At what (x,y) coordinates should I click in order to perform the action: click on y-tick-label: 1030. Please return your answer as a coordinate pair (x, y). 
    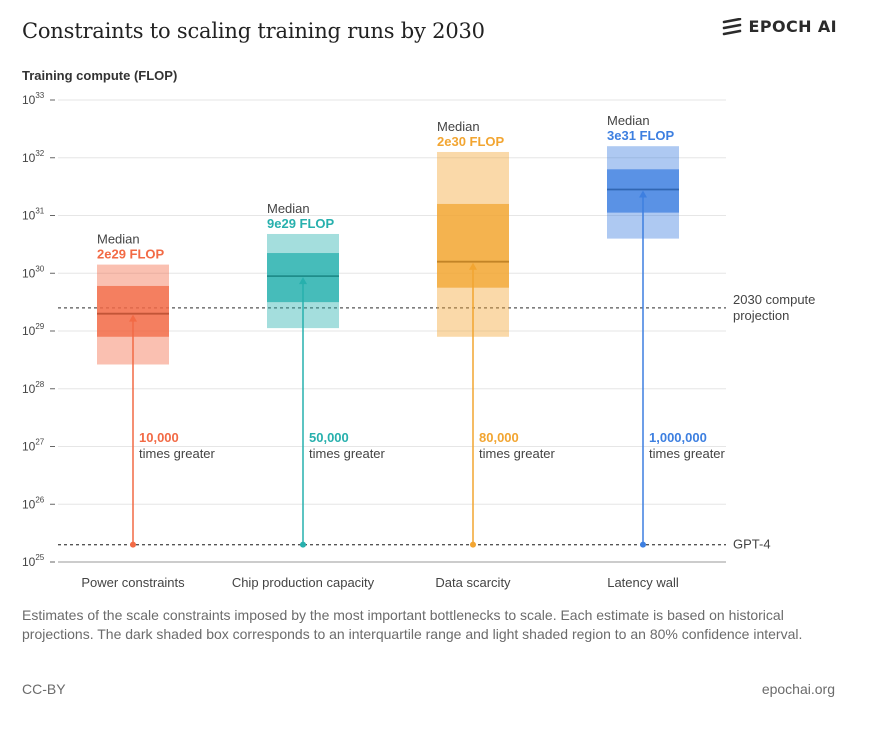
    Looking at the image, I should click on (33, 272).